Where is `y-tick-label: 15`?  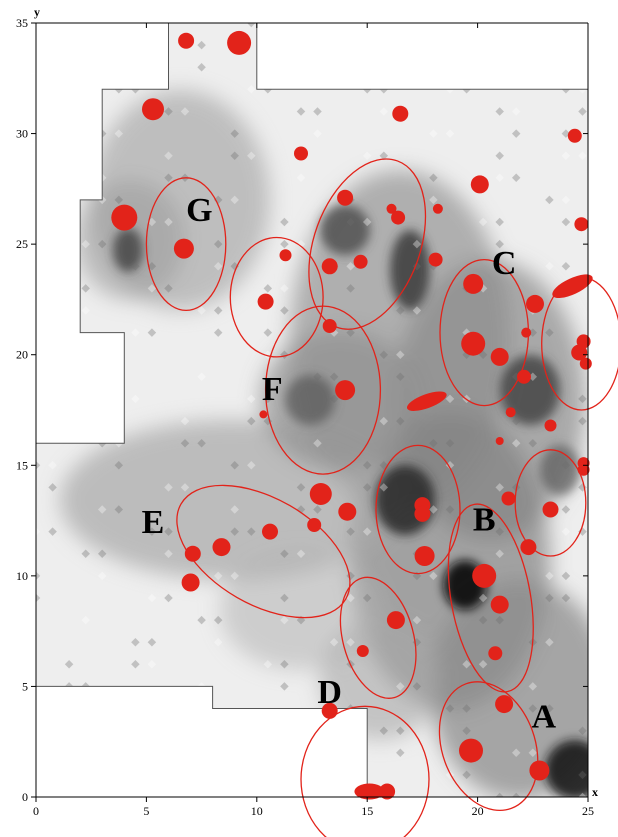
y-tick-label: 15 is located at coordinates (22, 465).